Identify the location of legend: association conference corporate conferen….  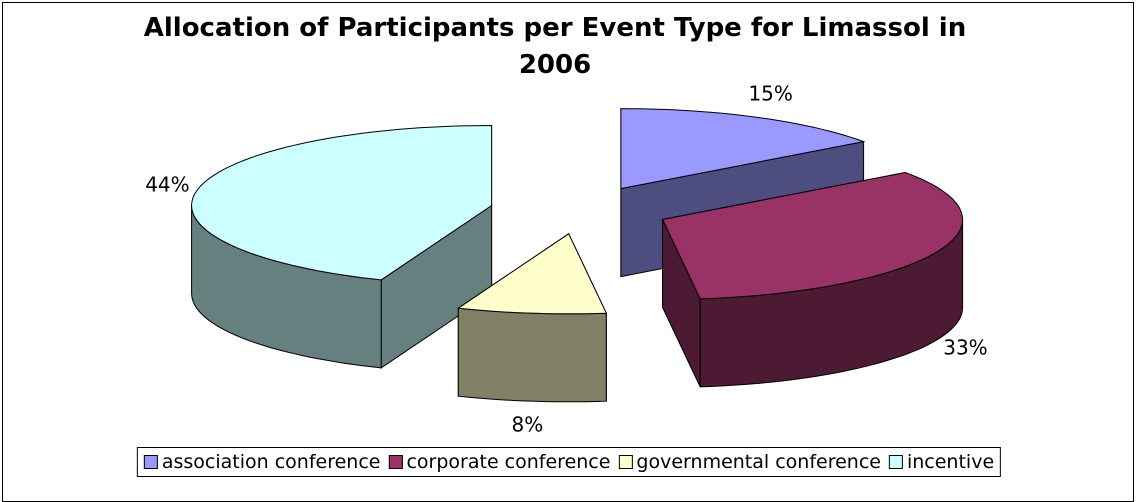
(569, 462).